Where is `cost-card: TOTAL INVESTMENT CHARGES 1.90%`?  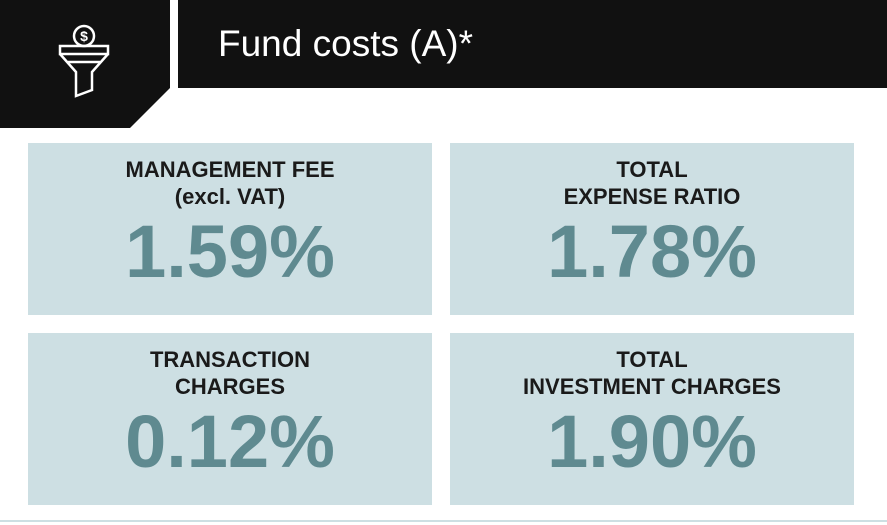 cost-card: TOTAL INVESTMENT CHARGES 1.90% is located at coordinates (652, 419).